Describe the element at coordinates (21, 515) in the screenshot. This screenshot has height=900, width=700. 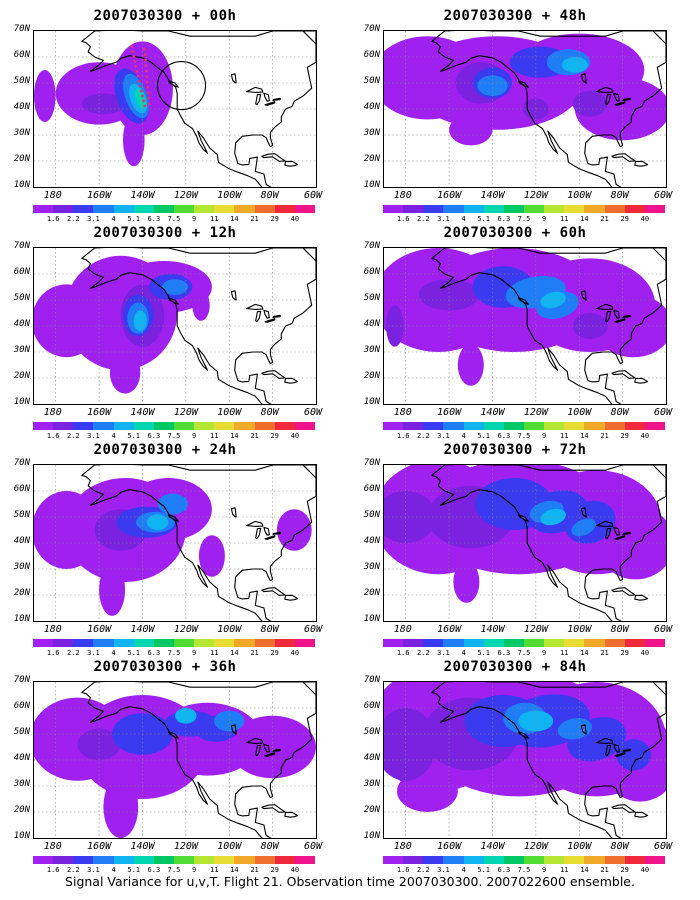
I see `latitude-label: 50N` at that location.